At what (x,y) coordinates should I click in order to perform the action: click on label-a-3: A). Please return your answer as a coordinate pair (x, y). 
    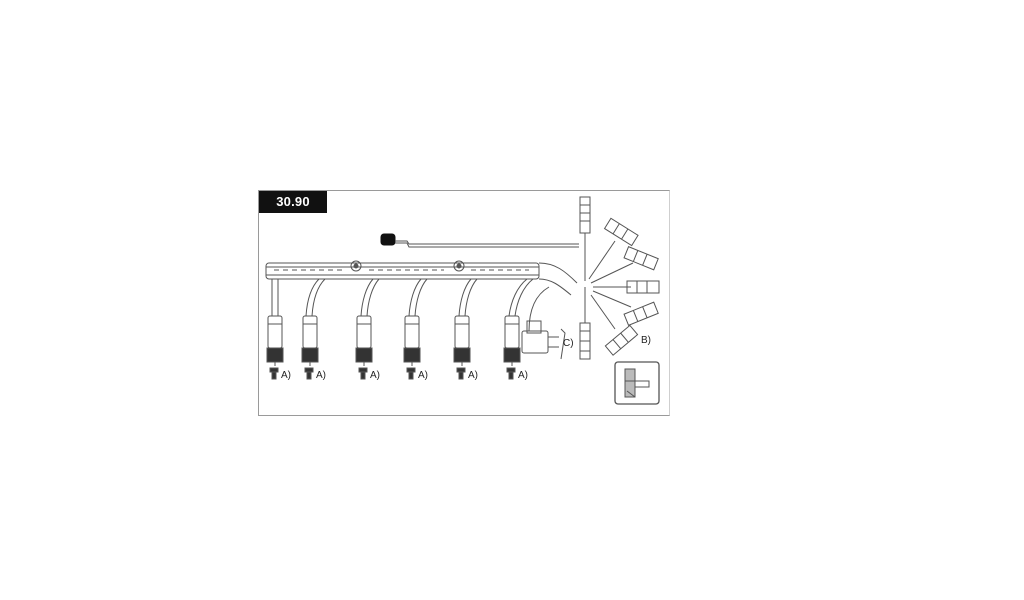
    Looking at the image, I should click on (375, 375).